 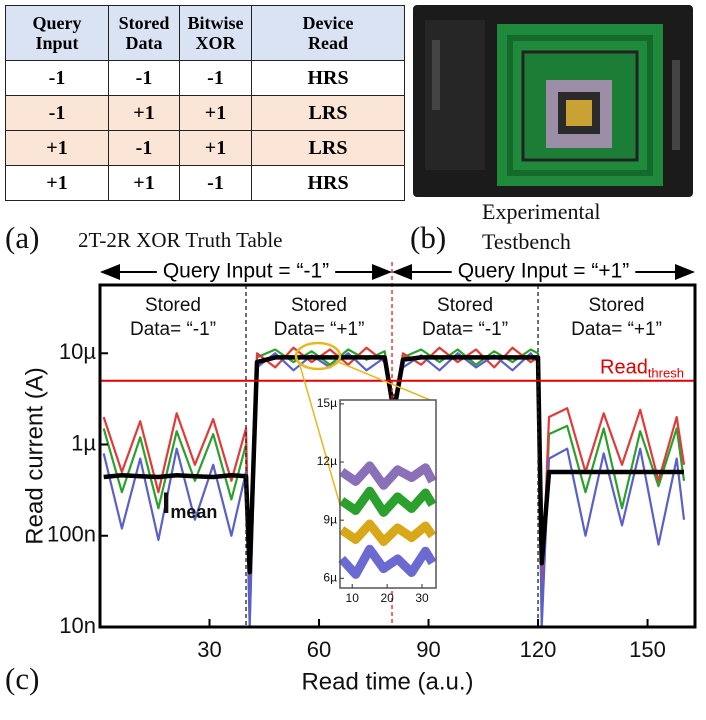 I want to click on header-cell: Bitwise XOR, so click(x=215, y=33).